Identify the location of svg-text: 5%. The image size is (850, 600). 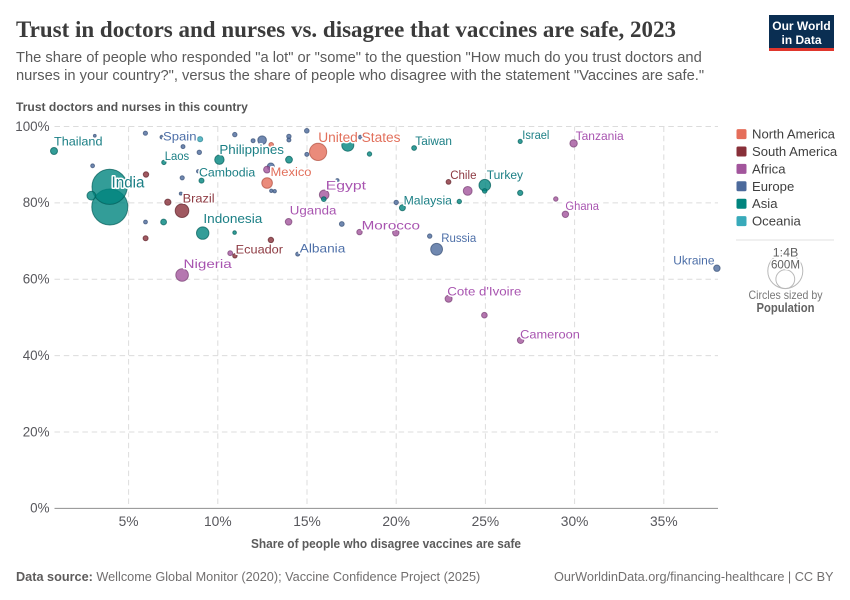
(129, 521).